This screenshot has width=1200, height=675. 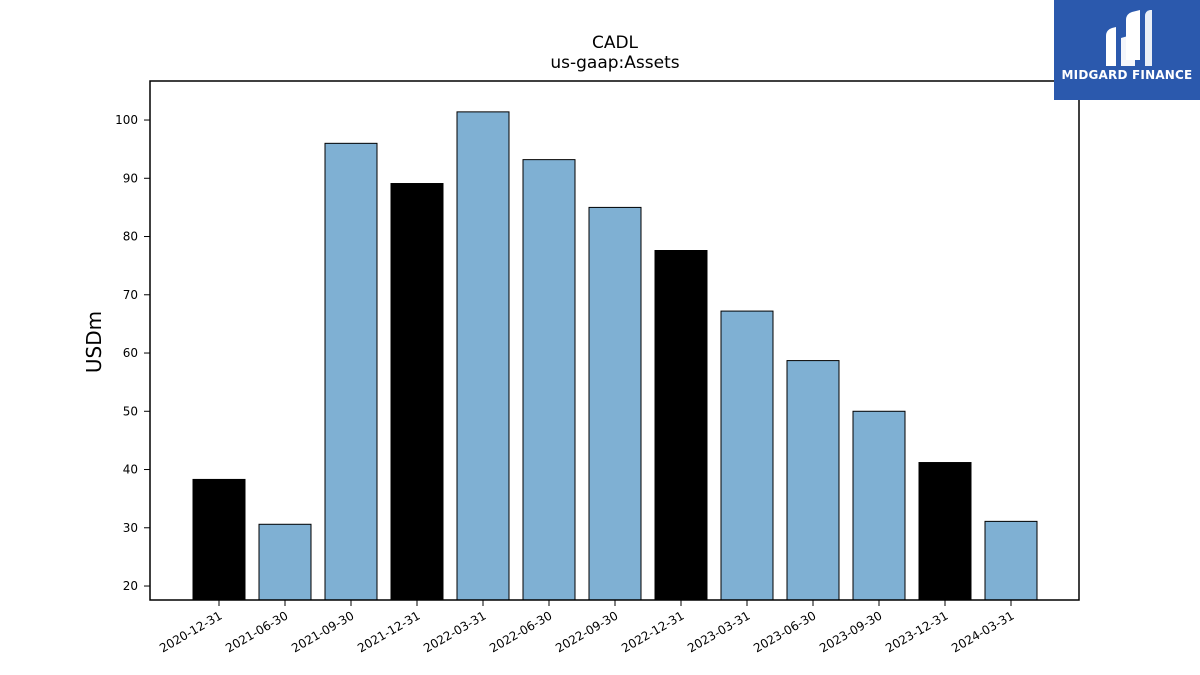 What do you see at coordinates (615, 43) in the screenshot?
I see `chart-title: CADL` at bounding box center [615, 43].